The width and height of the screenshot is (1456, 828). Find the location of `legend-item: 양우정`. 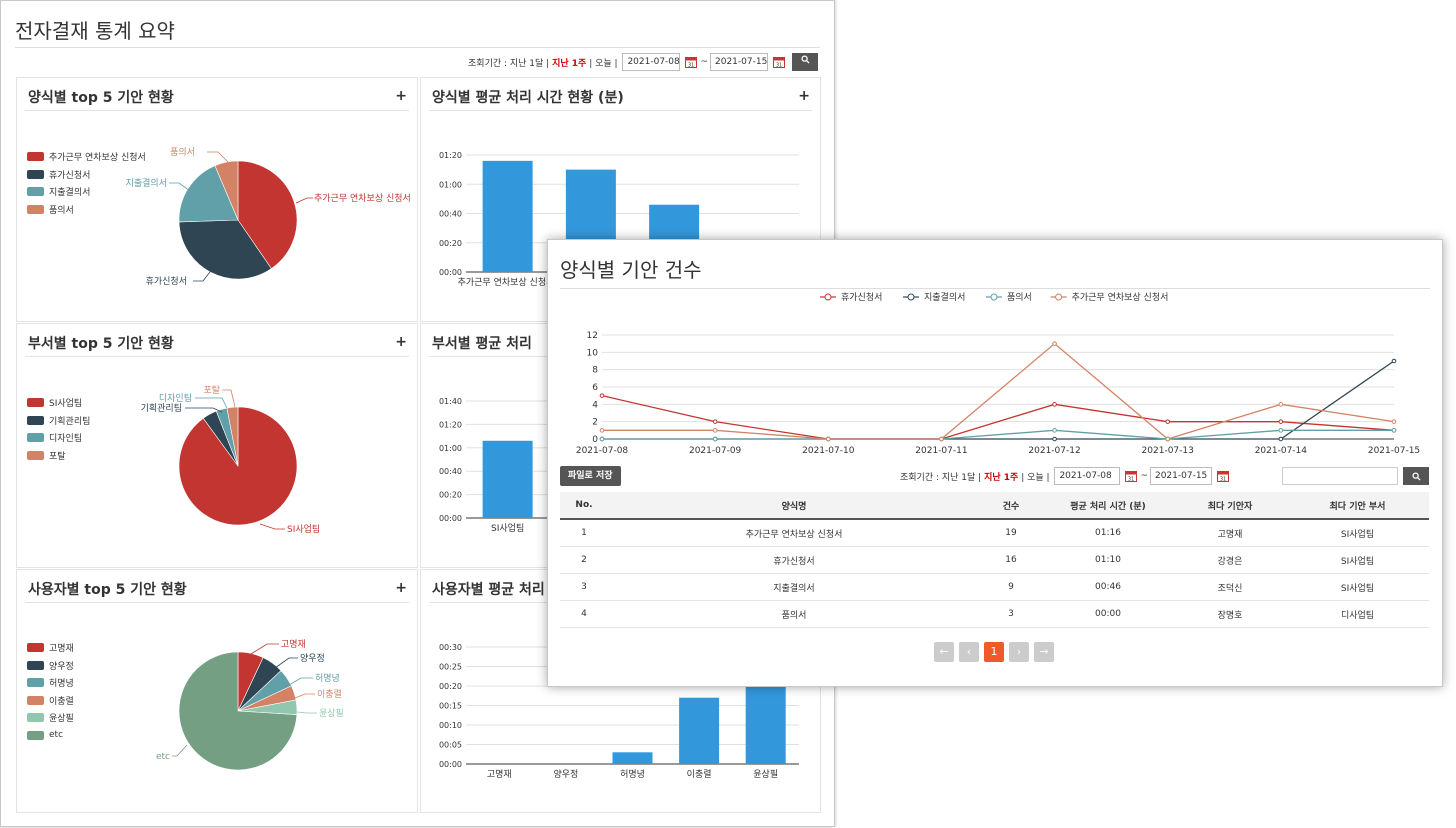

legend-item: 양우정 is located at coordinates (50, 666).